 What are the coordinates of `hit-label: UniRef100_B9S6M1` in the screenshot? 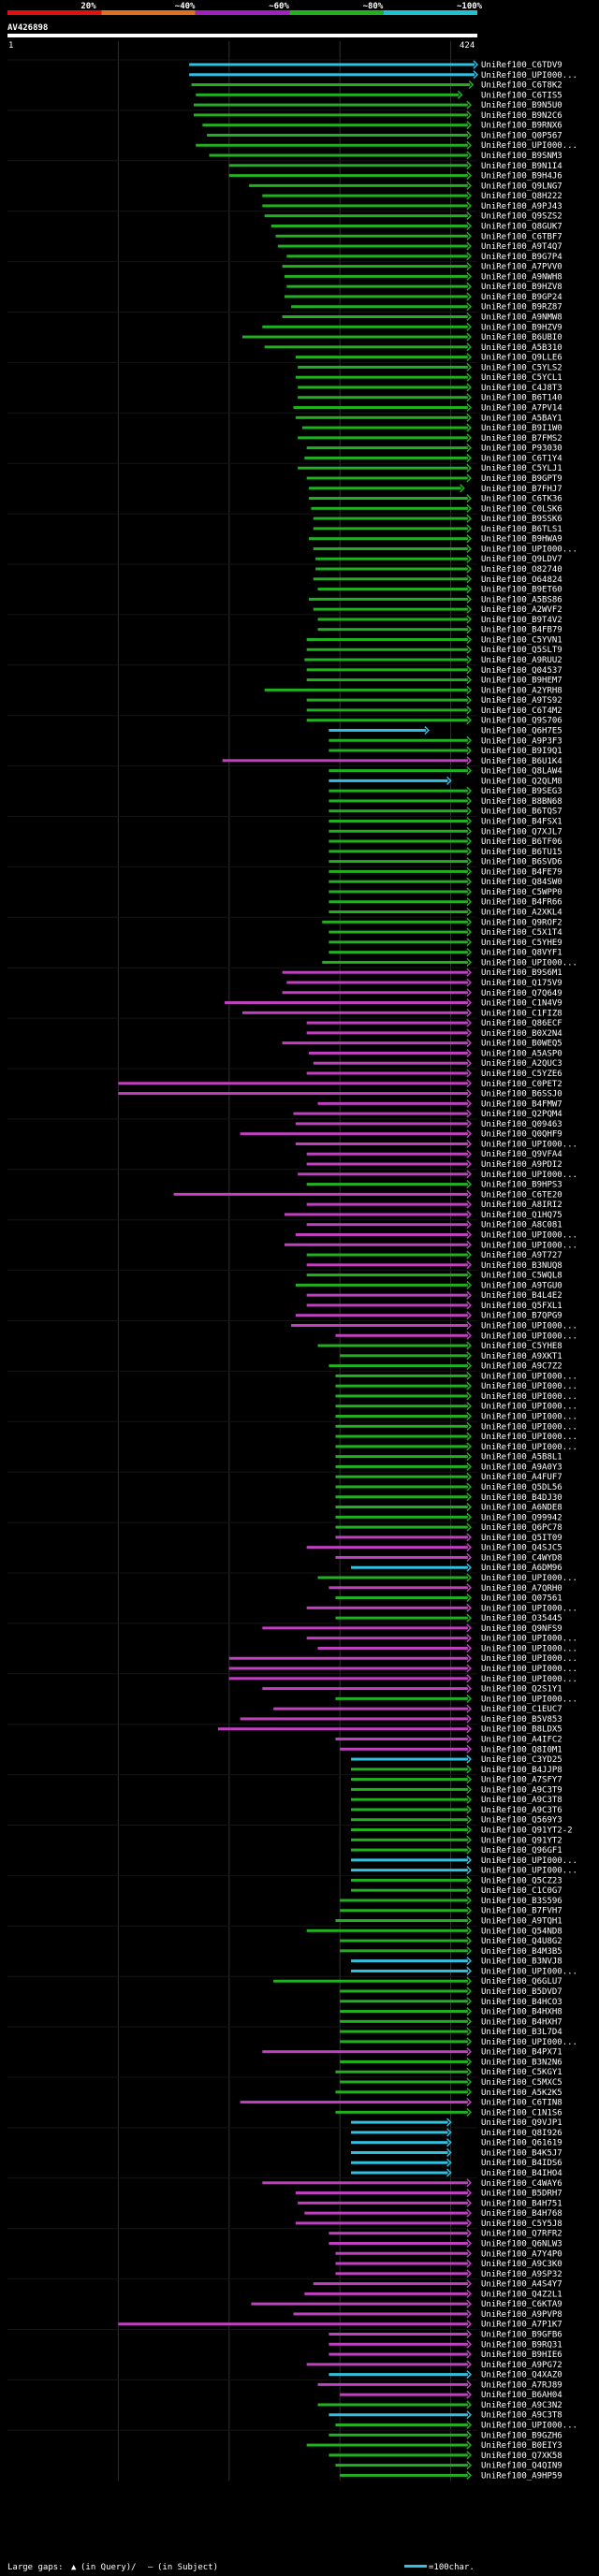 It's located at (521, 973).